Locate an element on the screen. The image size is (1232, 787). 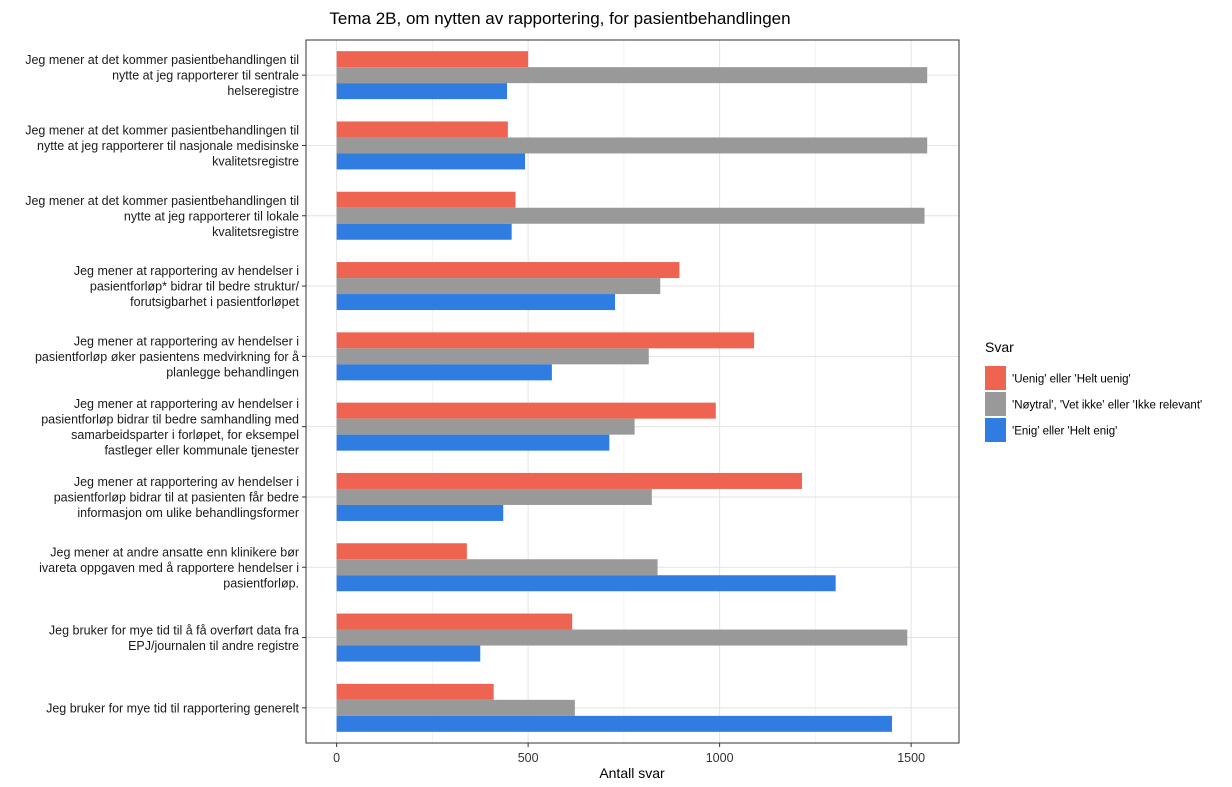
legend-label: 'Enig' eller 'Helt enig' is located at coordinates (1064, 432).